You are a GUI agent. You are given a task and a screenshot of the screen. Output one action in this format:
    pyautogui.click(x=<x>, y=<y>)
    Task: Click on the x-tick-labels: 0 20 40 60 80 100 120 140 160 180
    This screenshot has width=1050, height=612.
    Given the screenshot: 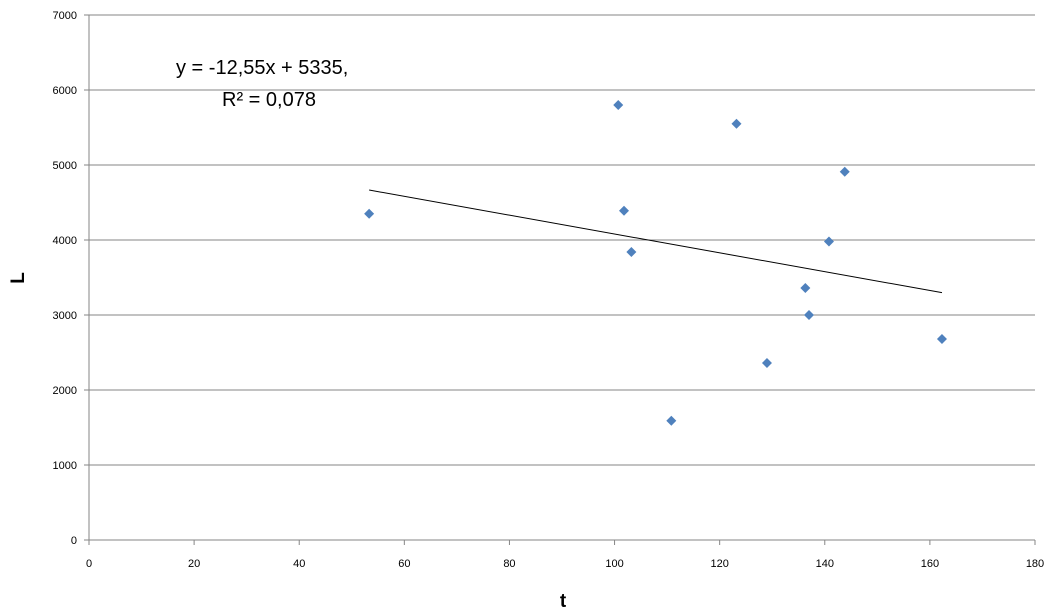 What is the action you would take?
    pyautogui.click(x=565, y=564)
    